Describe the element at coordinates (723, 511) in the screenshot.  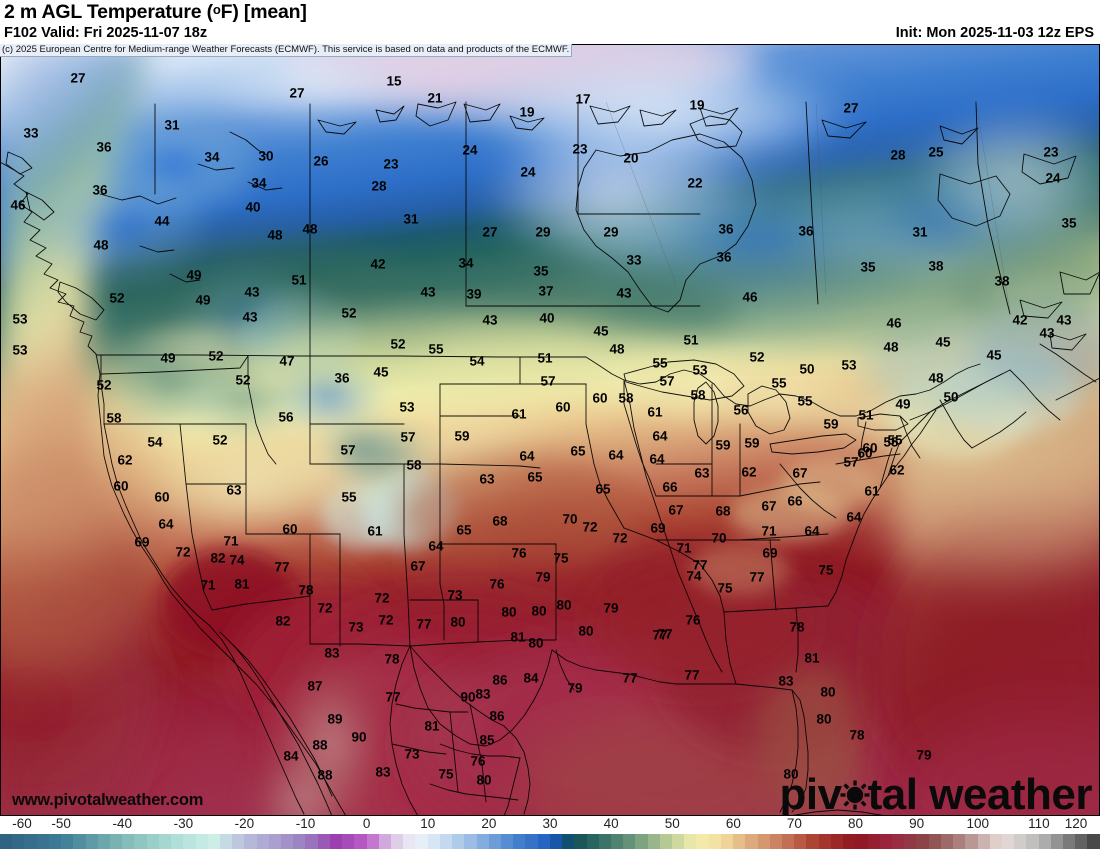
I see `temp-label: 68` at that location.